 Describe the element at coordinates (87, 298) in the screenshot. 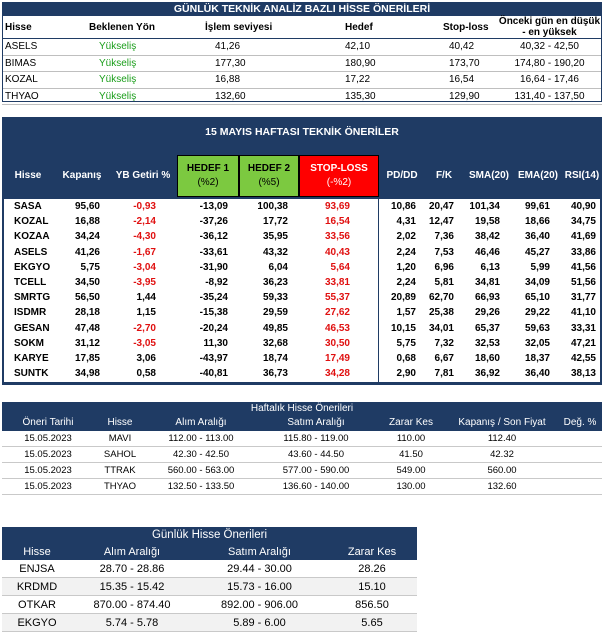

I see `cell-close: 56,50` at that location.